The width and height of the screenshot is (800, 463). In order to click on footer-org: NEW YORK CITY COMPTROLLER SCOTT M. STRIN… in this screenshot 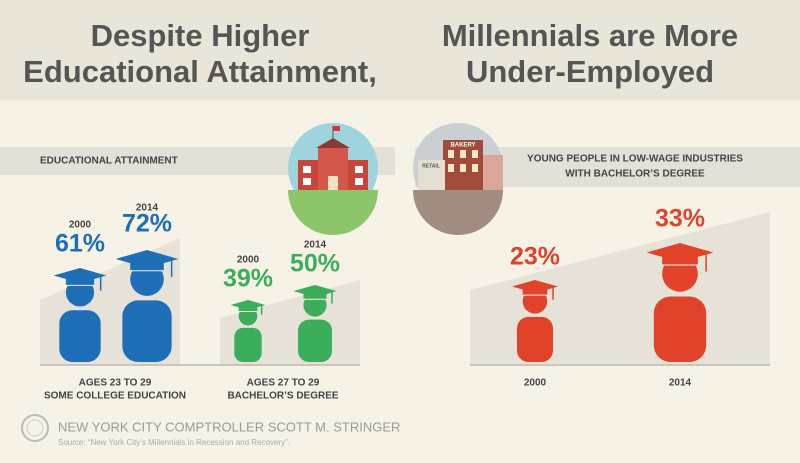, I will do `click(229, 426)`.